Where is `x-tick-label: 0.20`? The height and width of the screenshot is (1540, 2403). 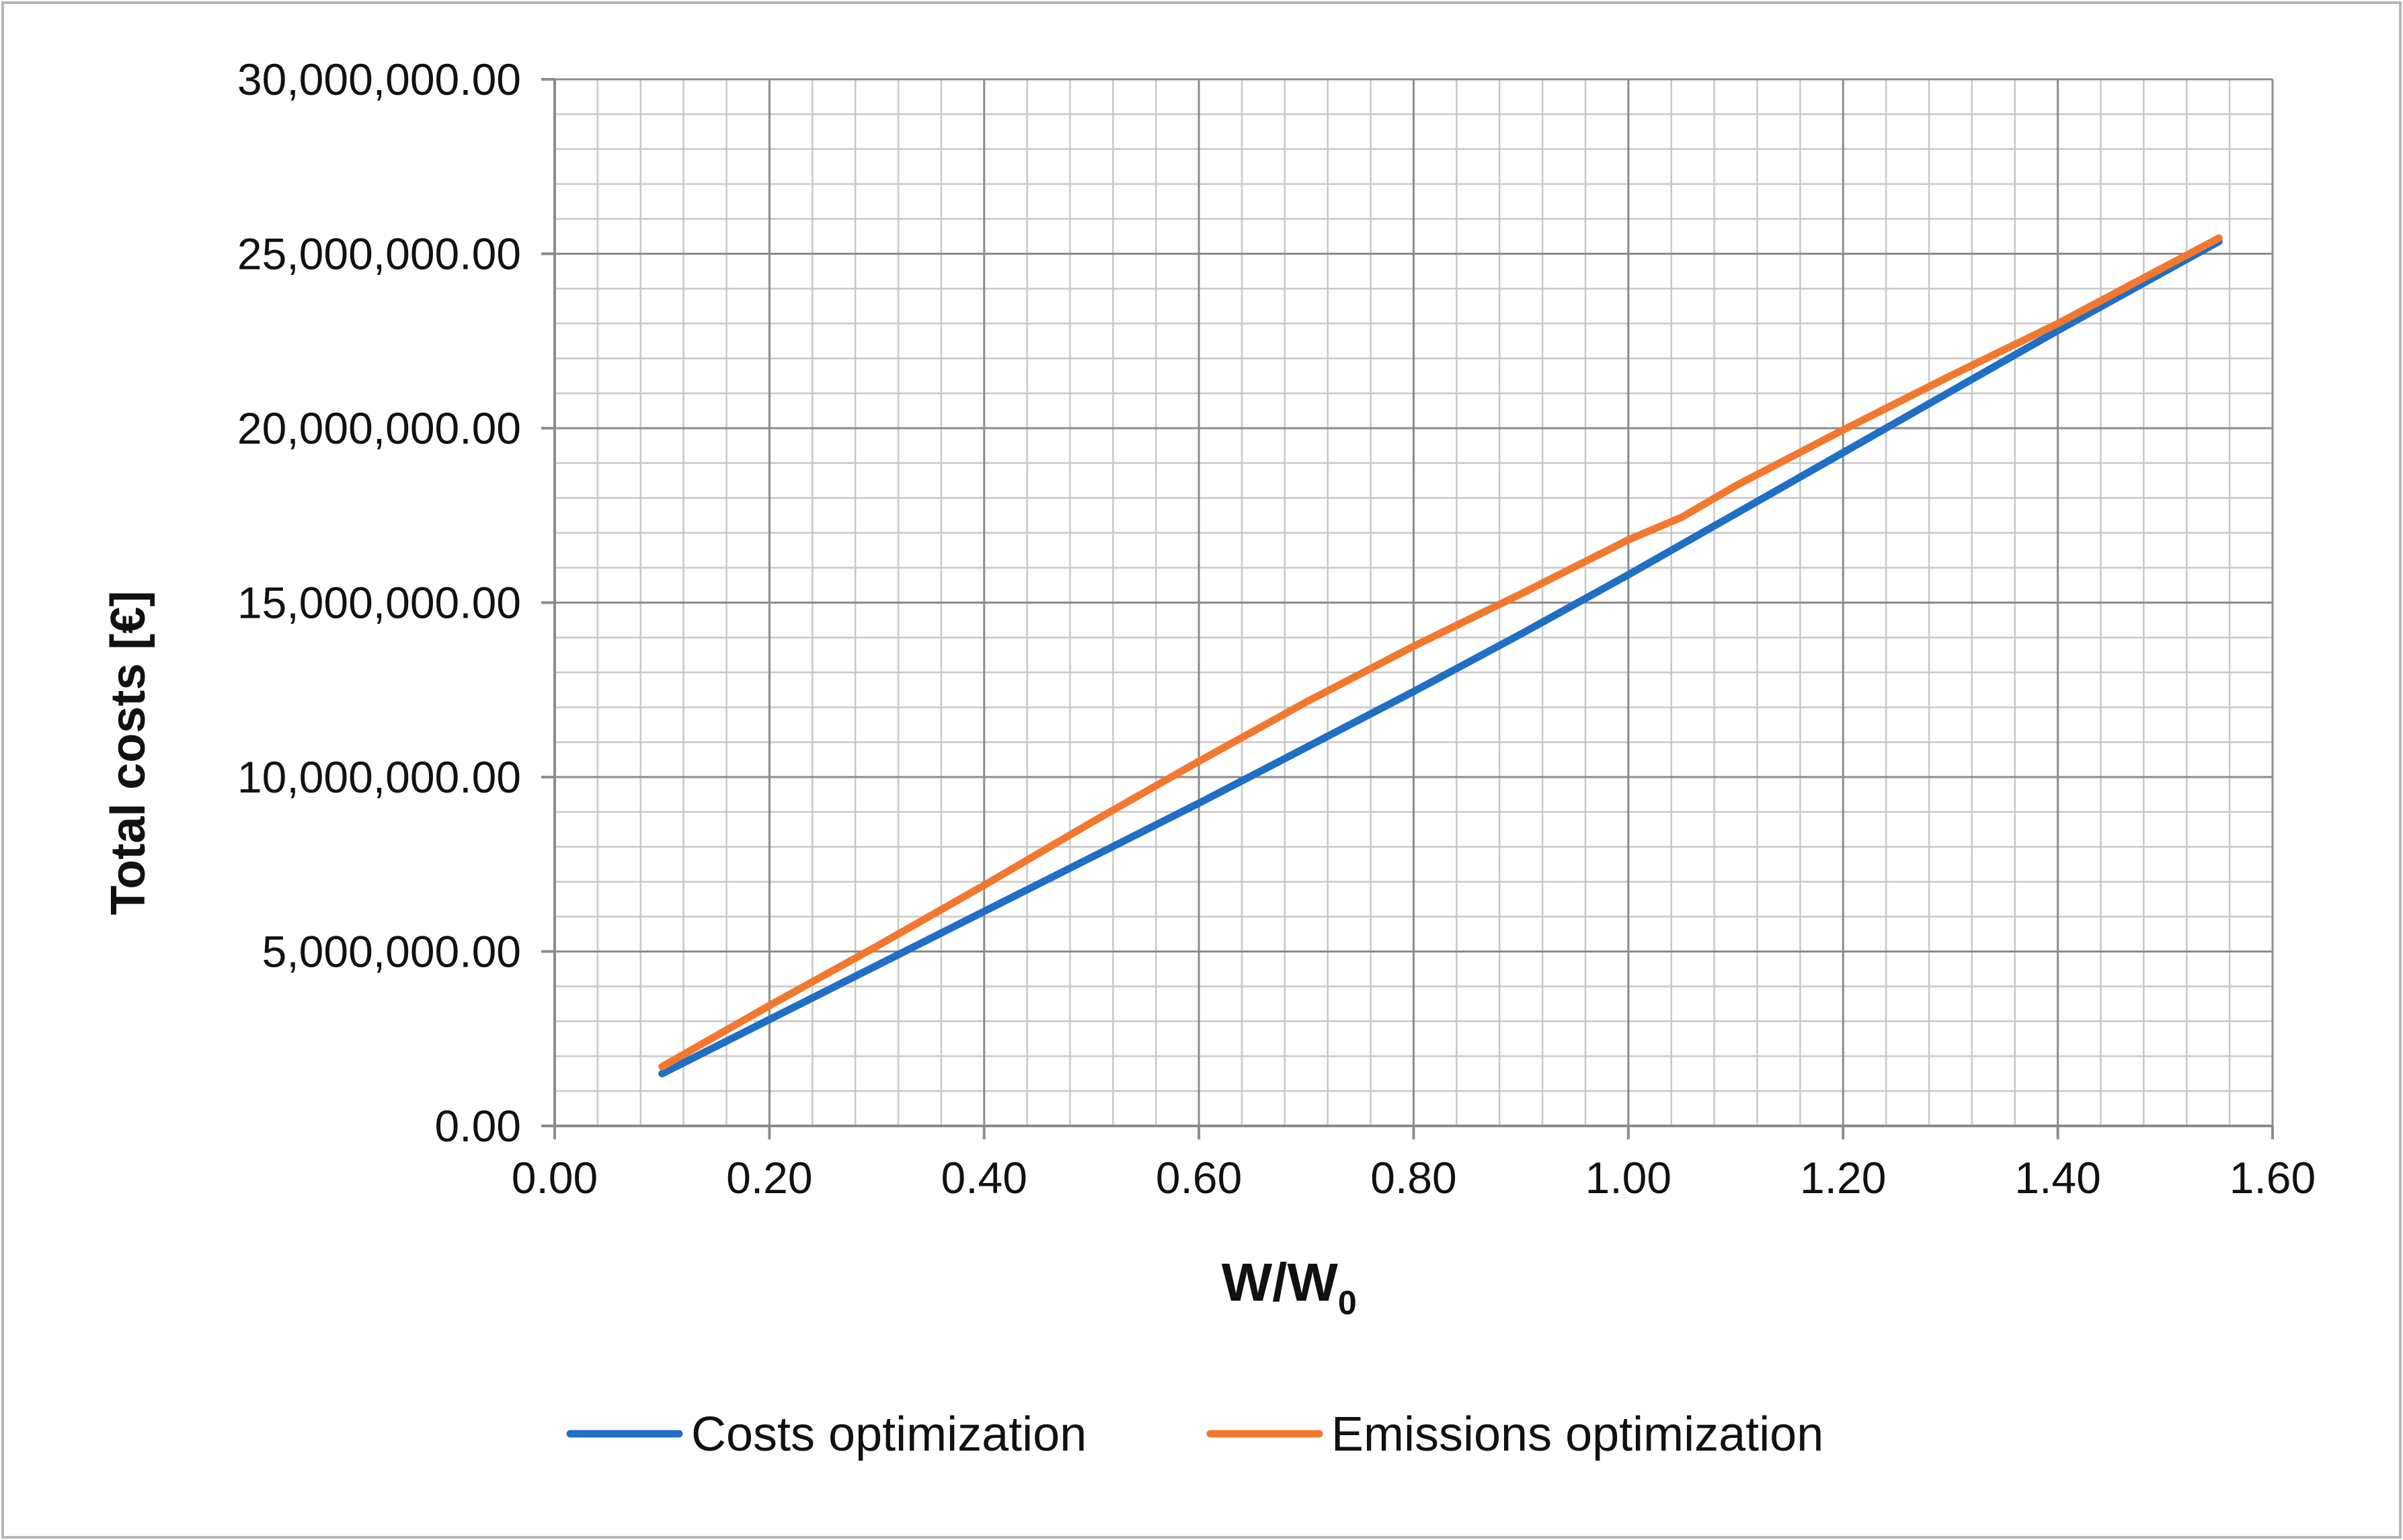
x-tick-label: 0.20 is located at coordinates (769, 1178).